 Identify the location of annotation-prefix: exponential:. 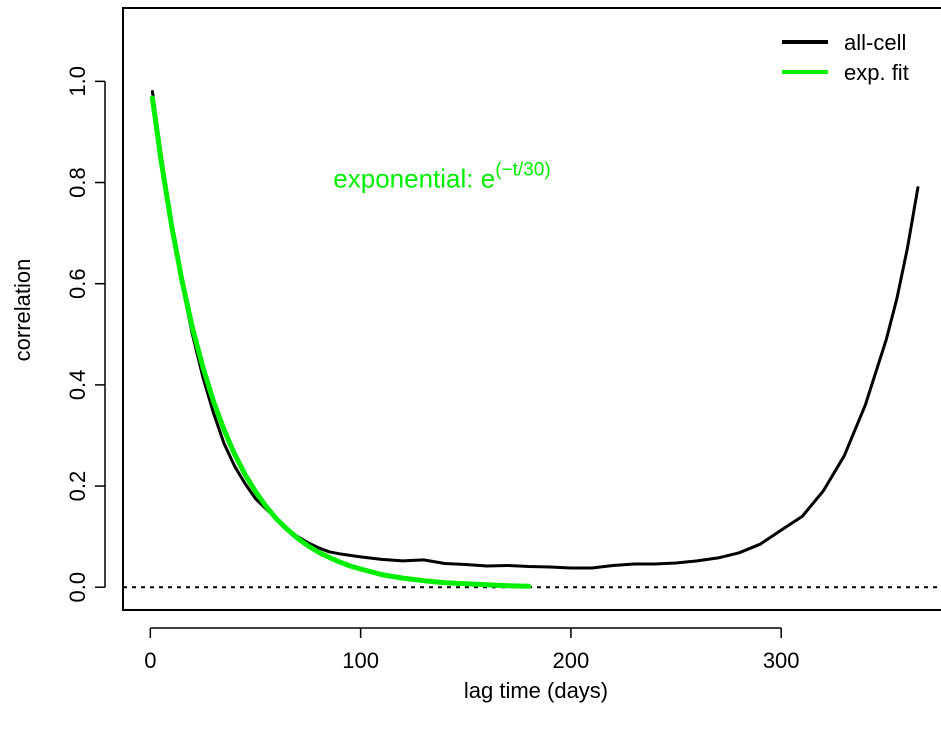
(406, 179).